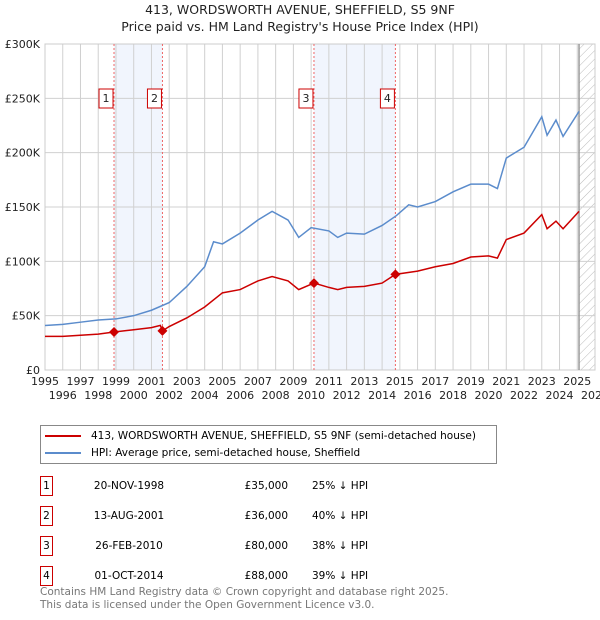 This screenshot has height=620, width=600. I want to click on x-tick-label: 2023, so click(542, 381).